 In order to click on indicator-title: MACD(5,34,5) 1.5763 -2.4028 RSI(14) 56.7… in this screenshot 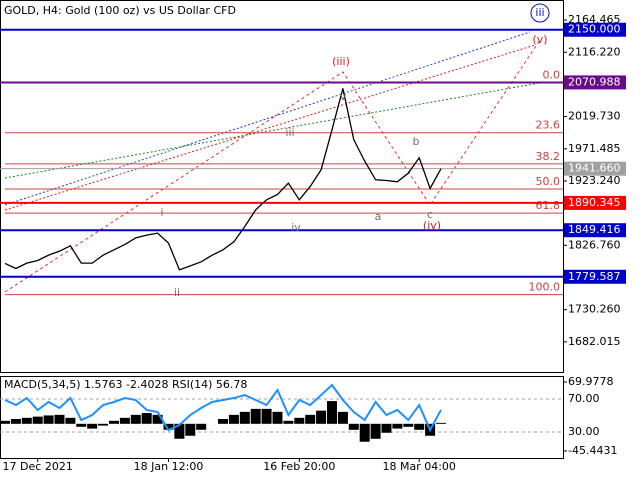, I will do `click(125, 384)`.